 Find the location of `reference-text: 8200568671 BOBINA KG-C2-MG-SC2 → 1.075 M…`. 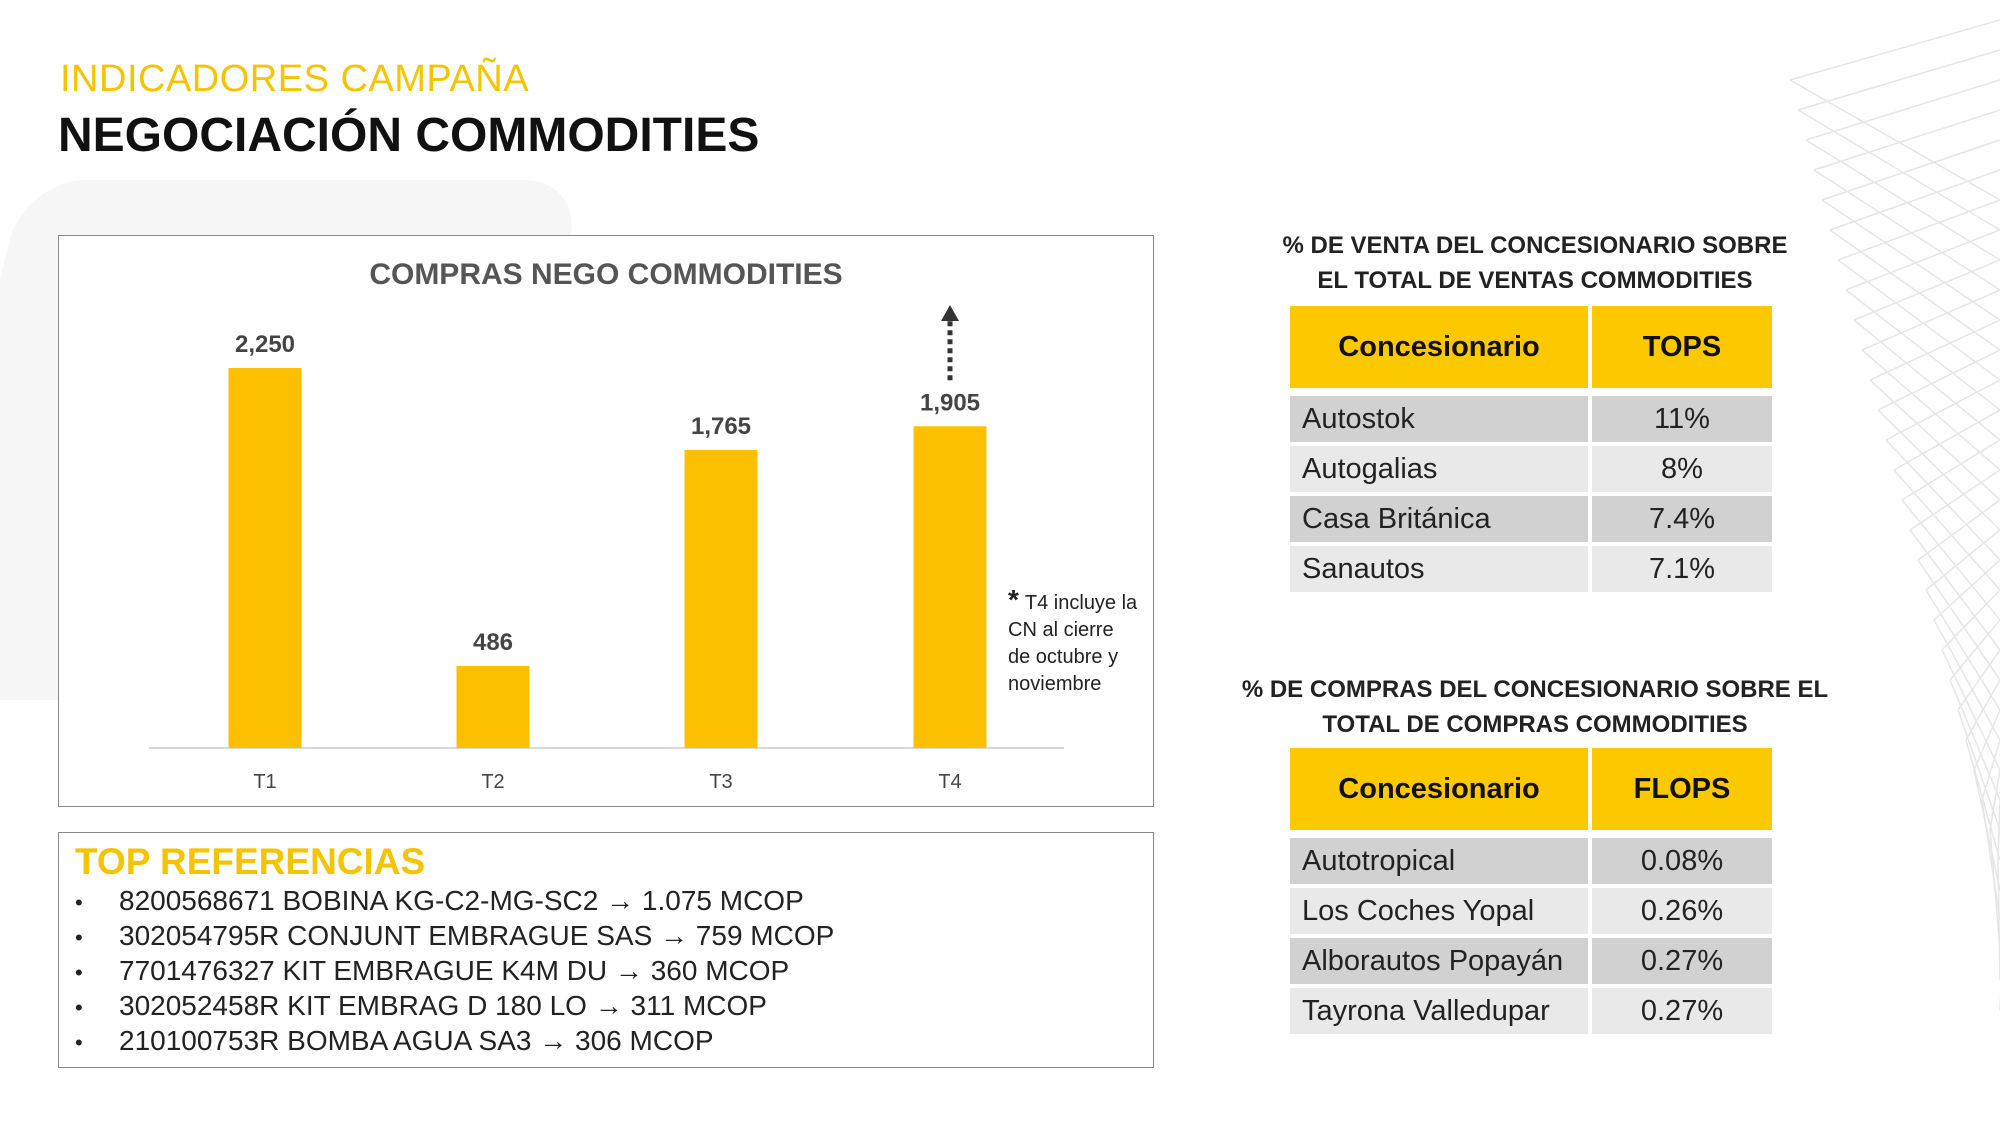

reference-text: 8200568671 BOBINA KG-C2-MG-SC2 → 1.075 M… is located at coordinates (461, 900).